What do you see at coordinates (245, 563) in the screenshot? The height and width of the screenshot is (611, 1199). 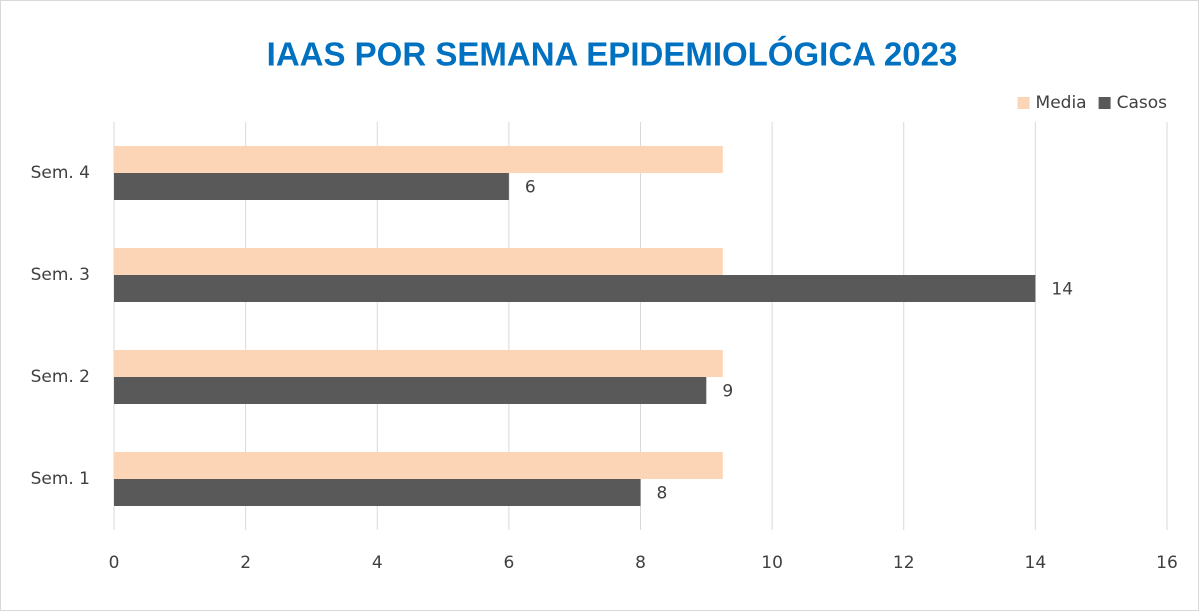 I see `x-tick-label: 2` at bounding box center [245, 563].